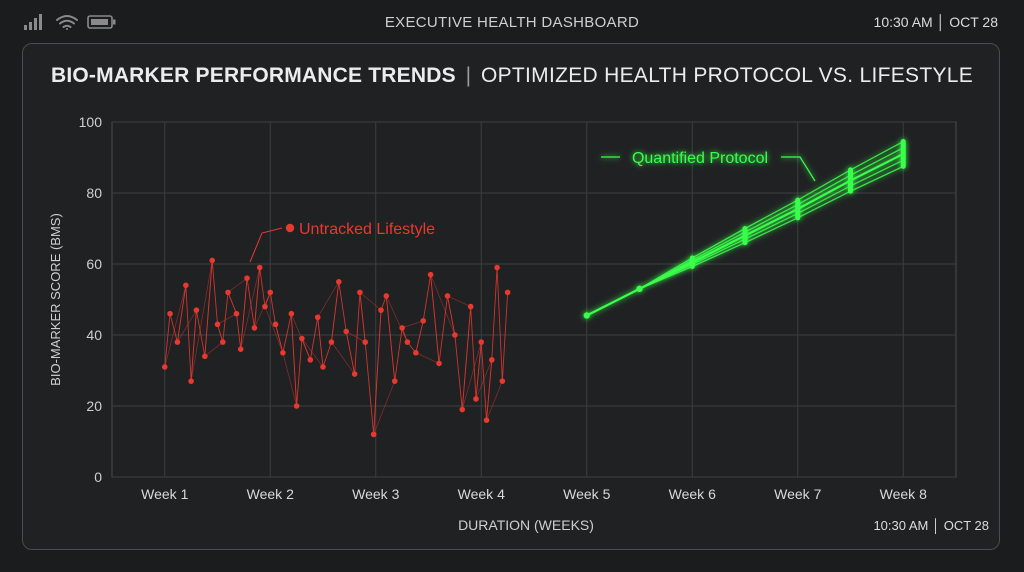 This screenshot has height=572, width=1024. I want to click on lifestyle-label: Untracked Lifestyle, so click(367, 229).